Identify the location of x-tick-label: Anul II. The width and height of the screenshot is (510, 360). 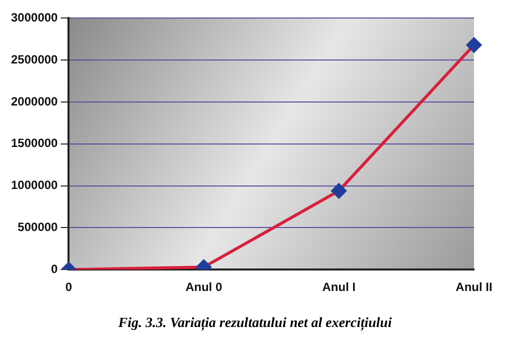
(474, 287).